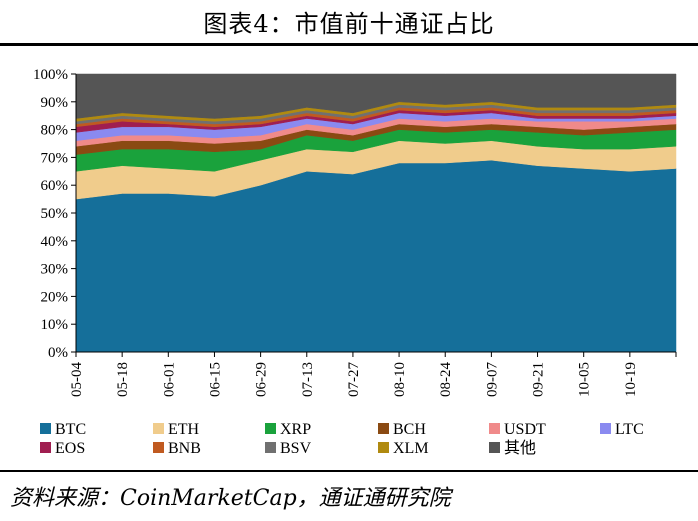  I want to click on y-tick-label: 20%, so click(55, 297).